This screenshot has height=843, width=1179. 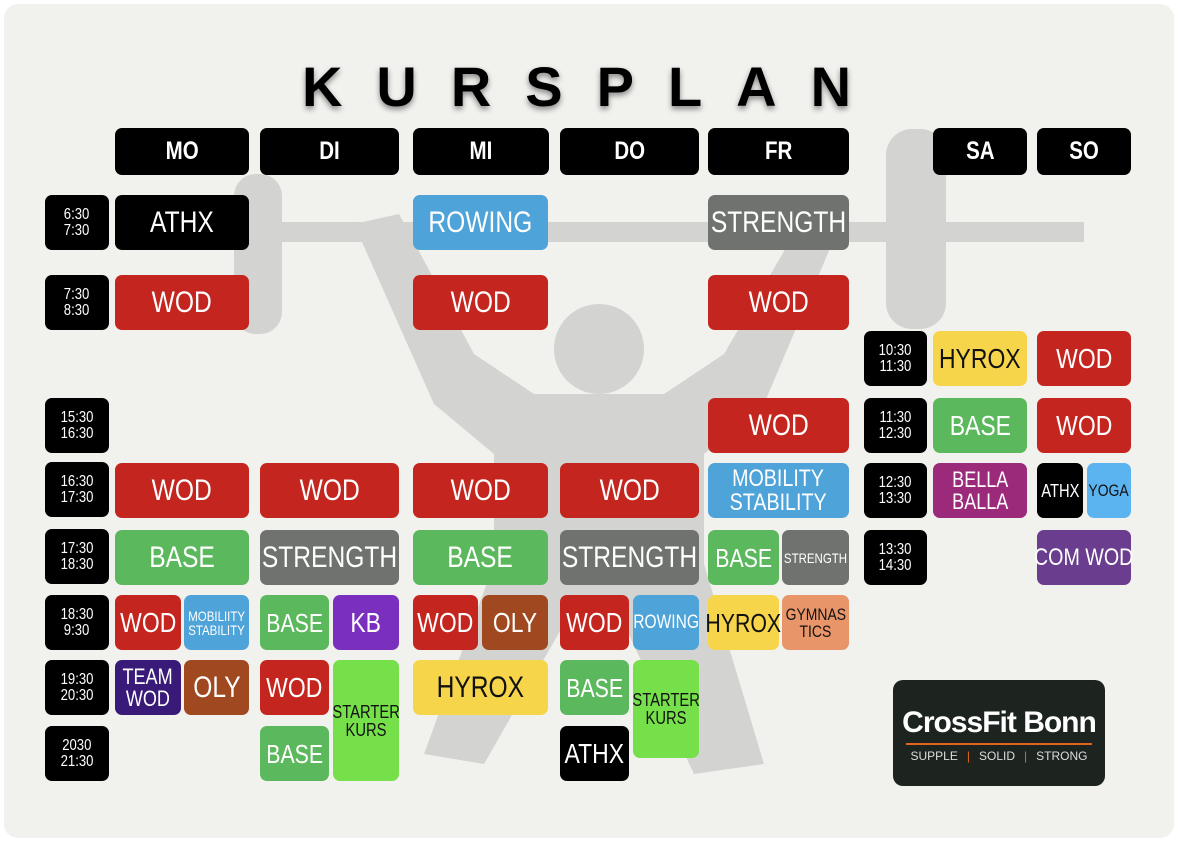 What do you see at coordinates (77, 630) in the screenshot?
I see `time-slot-text: 9:30` at bounding box center [77, 630].